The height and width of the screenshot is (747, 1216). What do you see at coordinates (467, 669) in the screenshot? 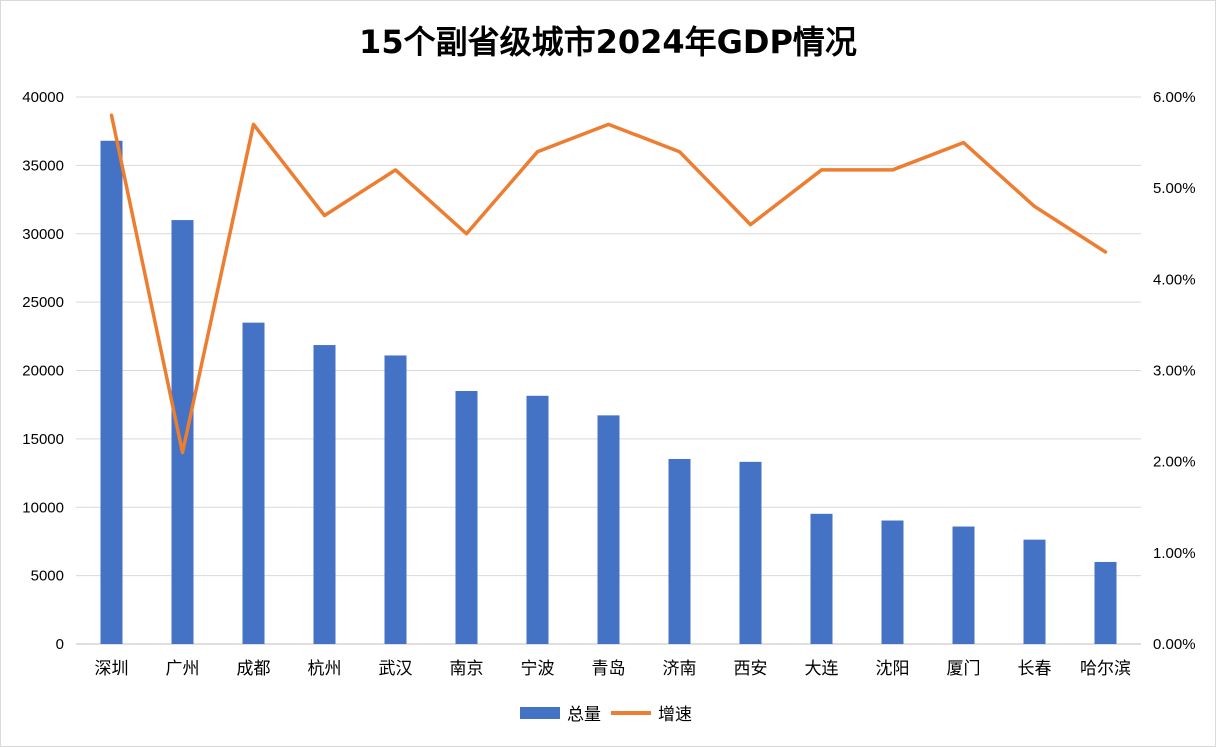
I see `category-label: 南京` at bounding box center [467, 669].